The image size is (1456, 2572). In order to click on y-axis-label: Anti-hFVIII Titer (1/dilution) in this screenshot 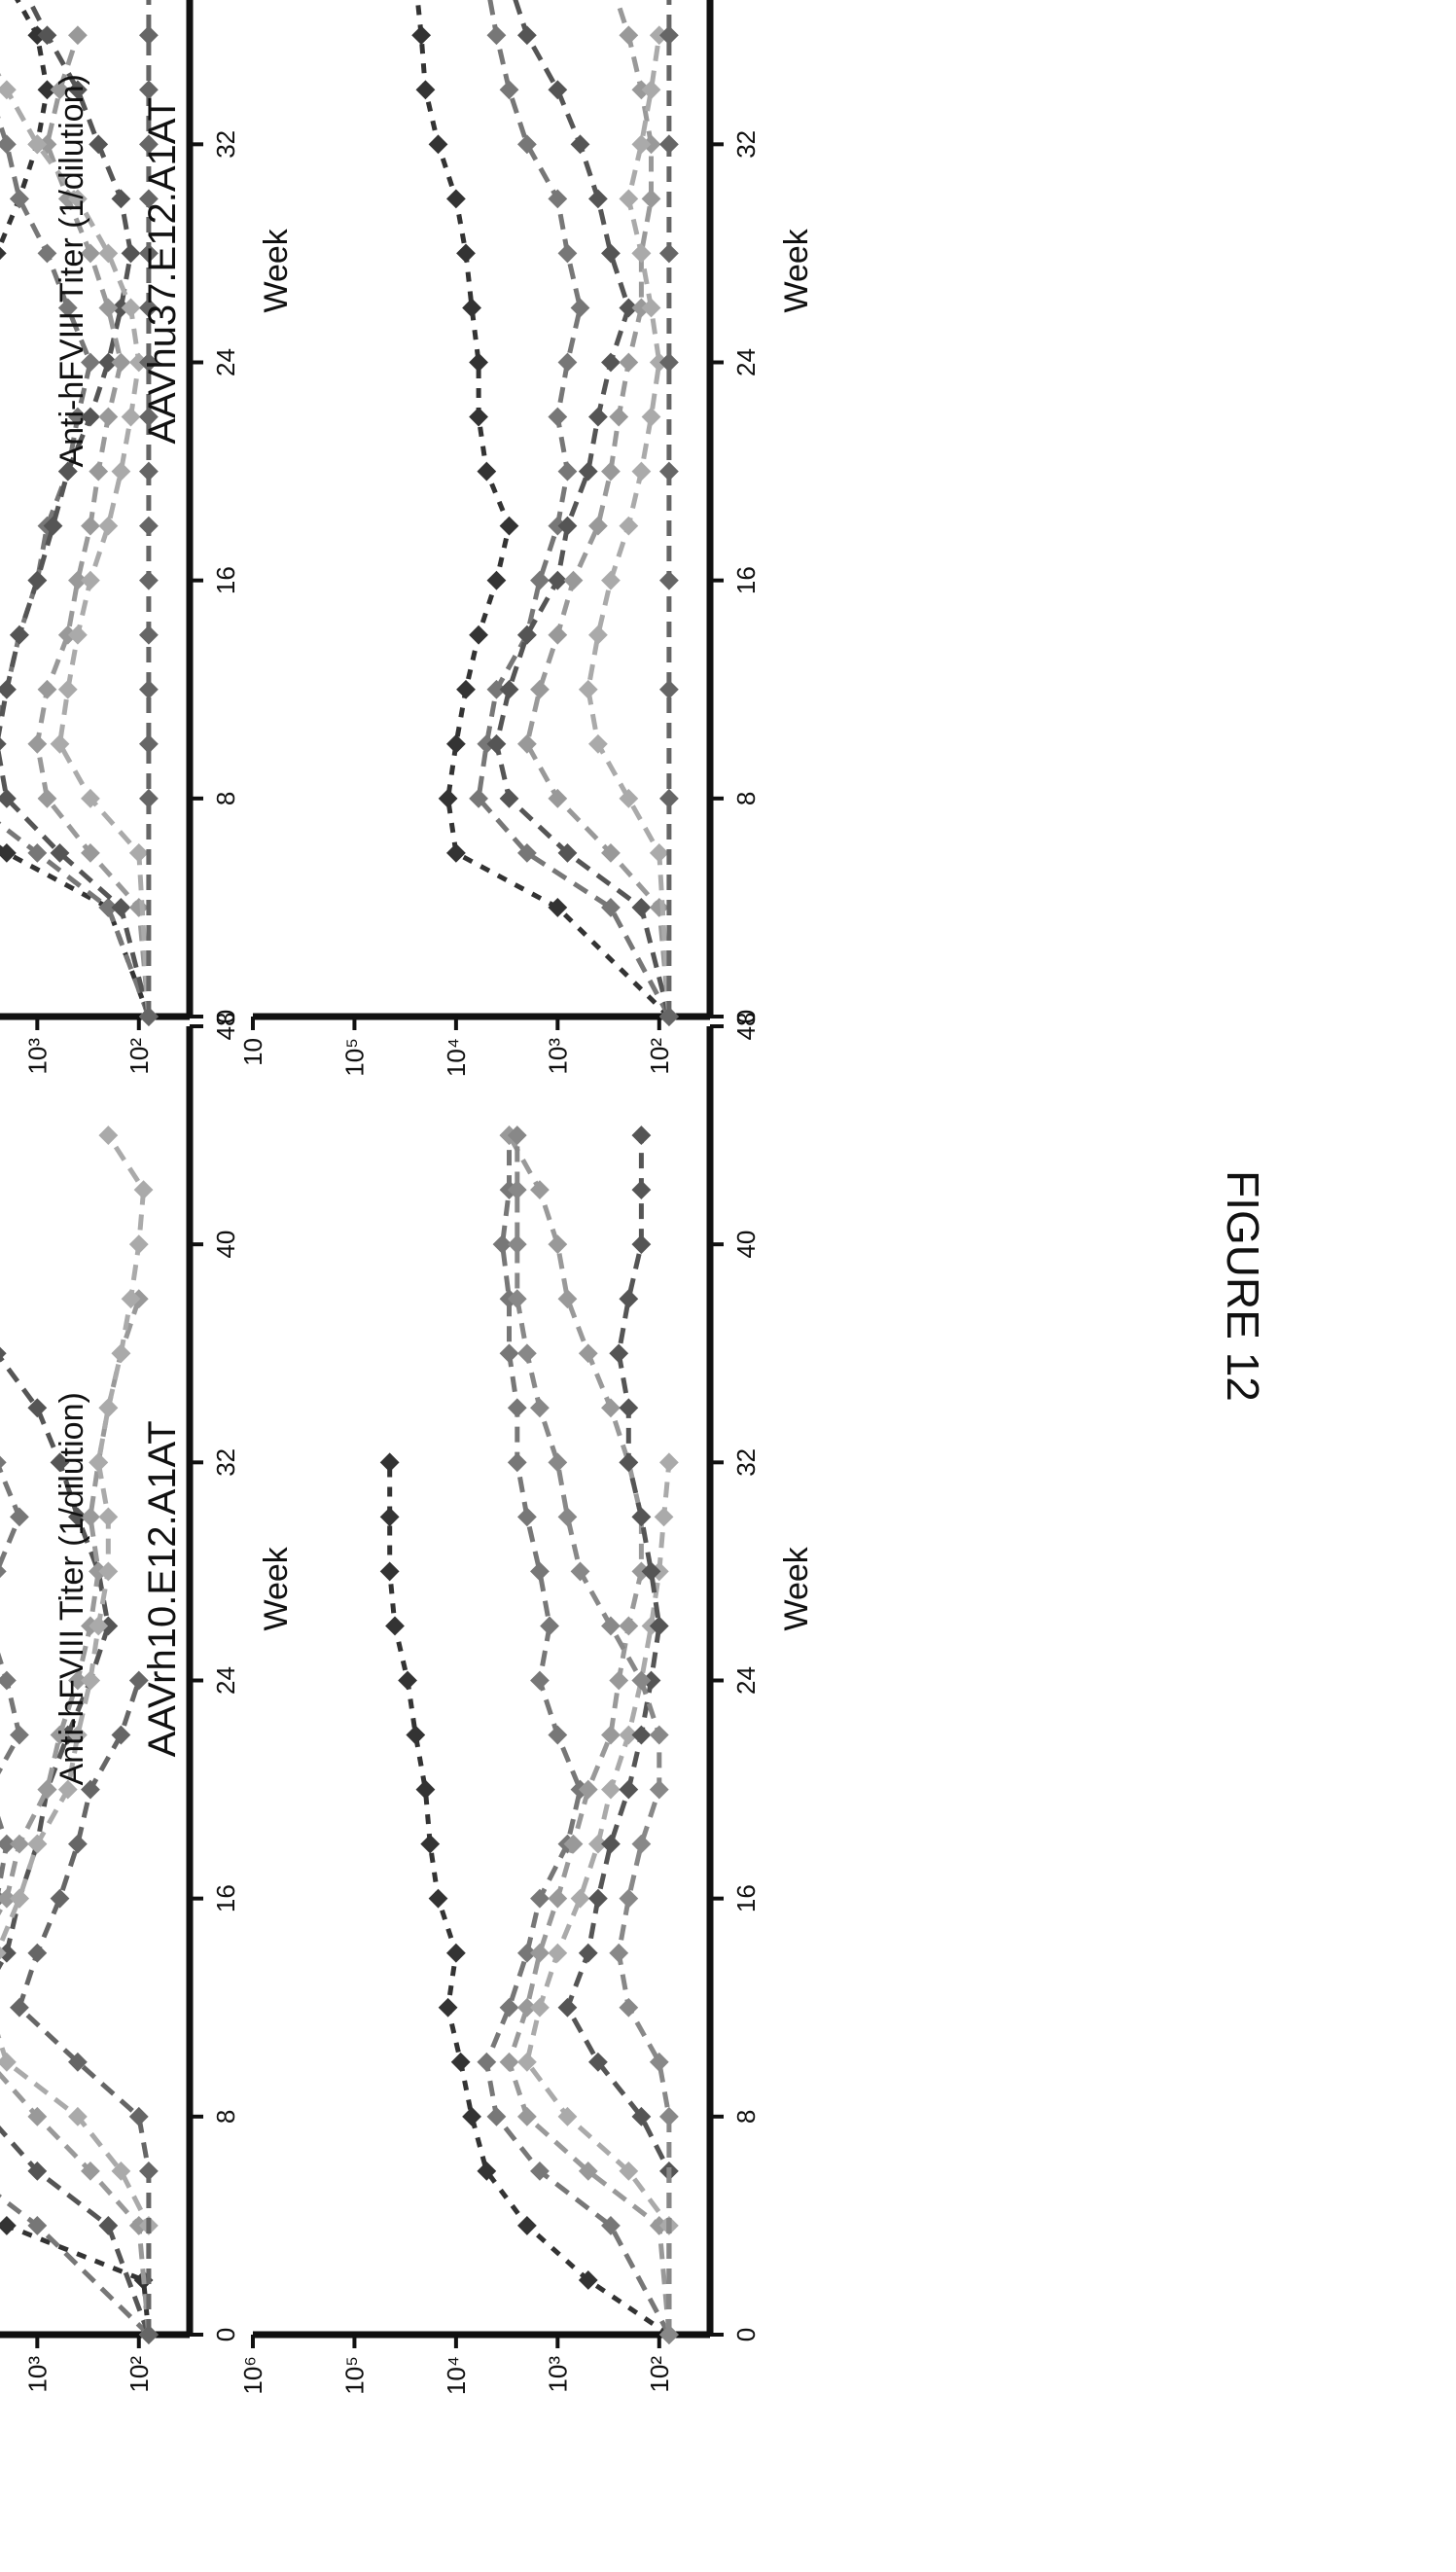, I will do `click(71, 1588)`.